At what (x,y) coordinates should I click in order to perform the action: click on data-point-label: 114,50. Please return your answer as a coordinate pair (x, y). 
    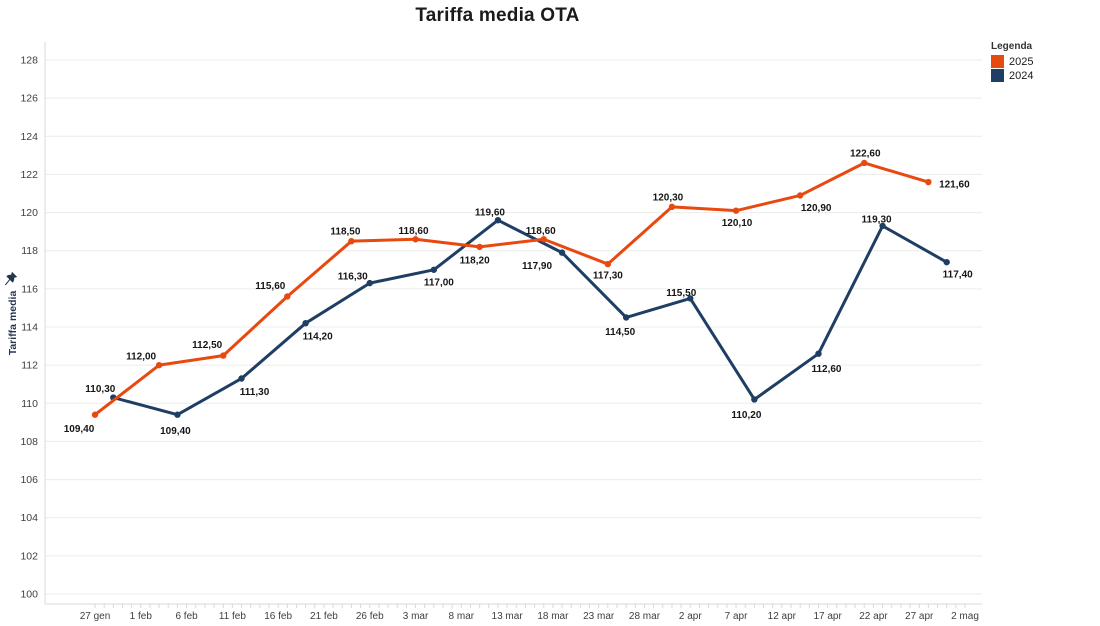
    Looking at the image, I should click on (620, 332).